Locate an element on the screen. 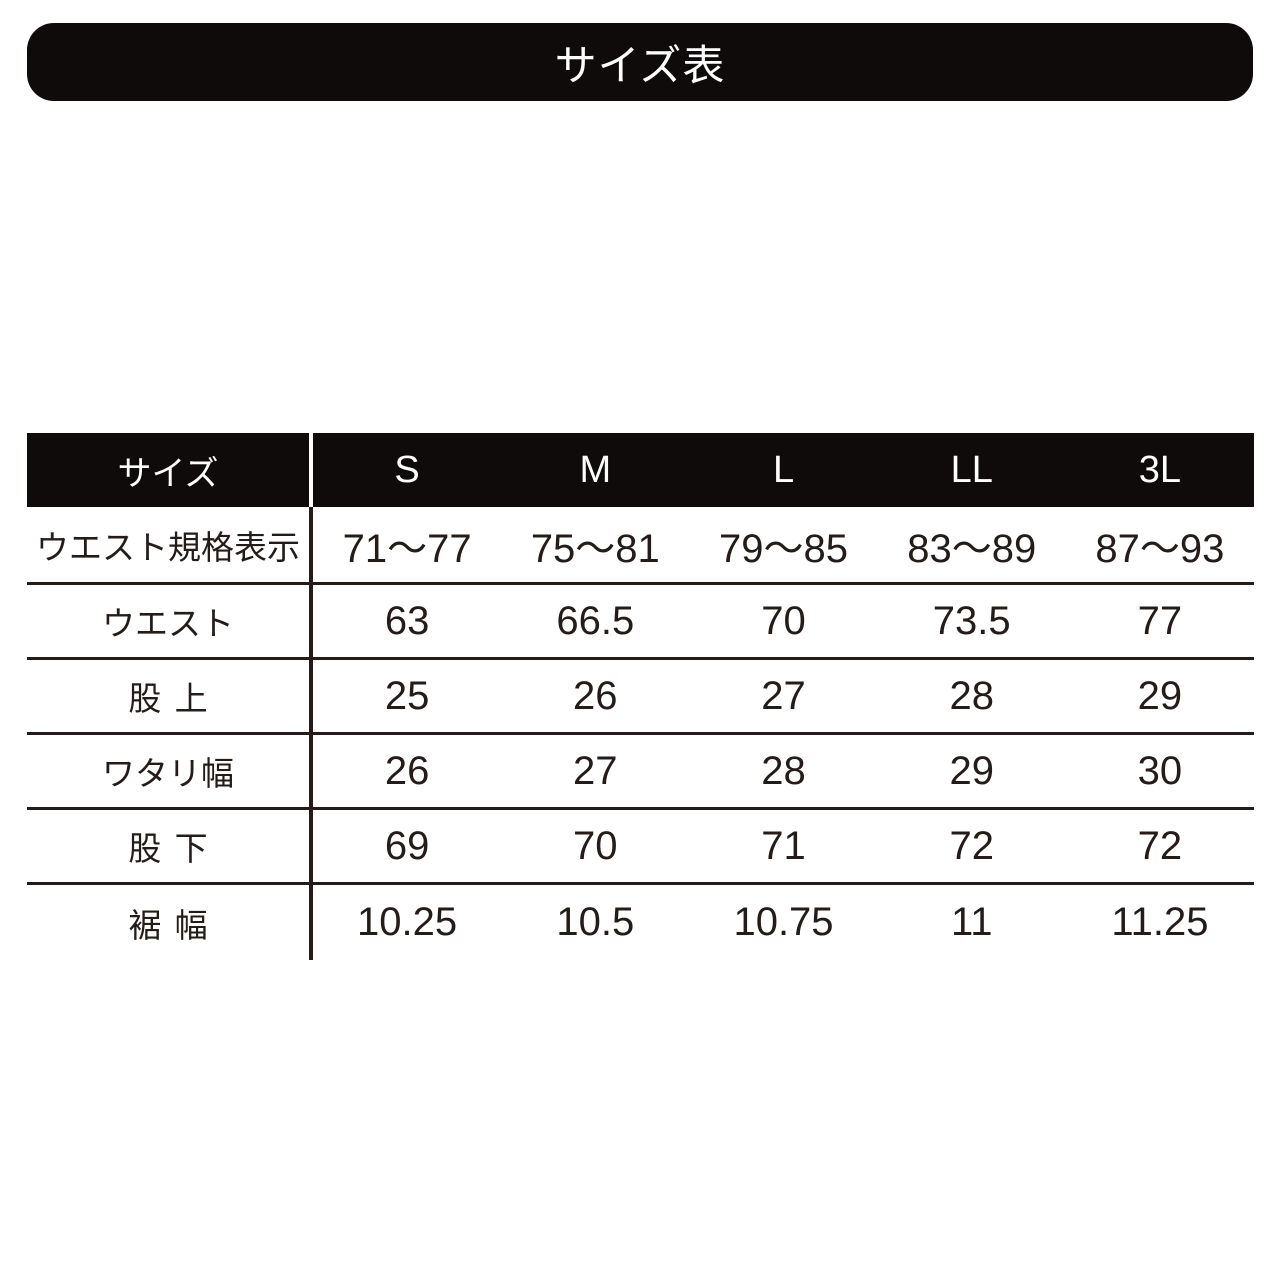  table-row-rise: 股上 25 26 27 28 29 is located at coordinates (640, 694).